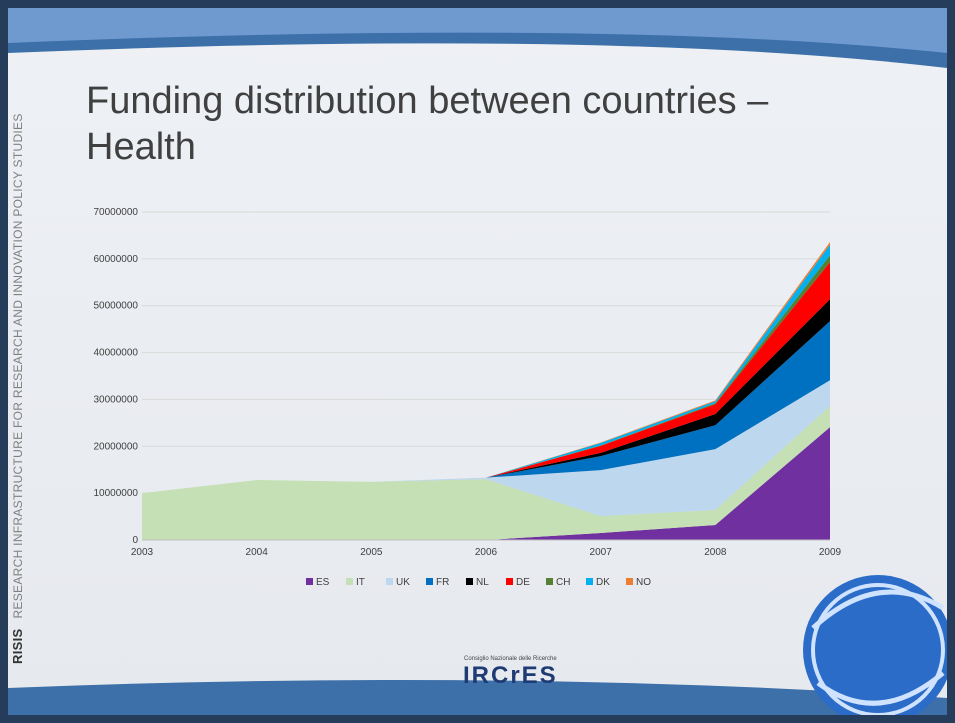 The height and width of the screenshot is (723, 955). What do you see at coordinates (257, 552) in the screenshot?
I see `x-tick-label: 2004` at bounding box center [257, 552].